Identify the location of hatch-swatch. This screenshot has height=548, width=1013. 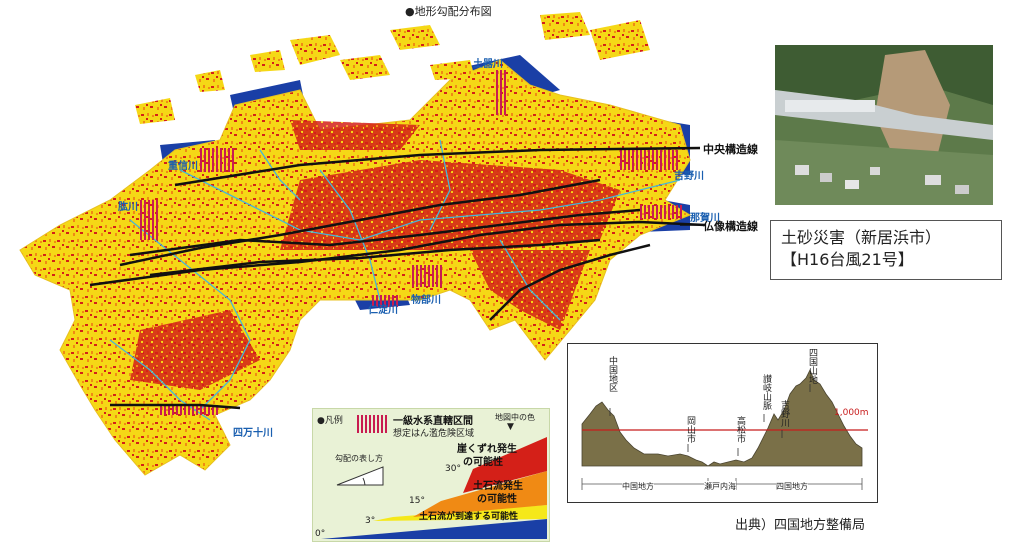
(372, 424).